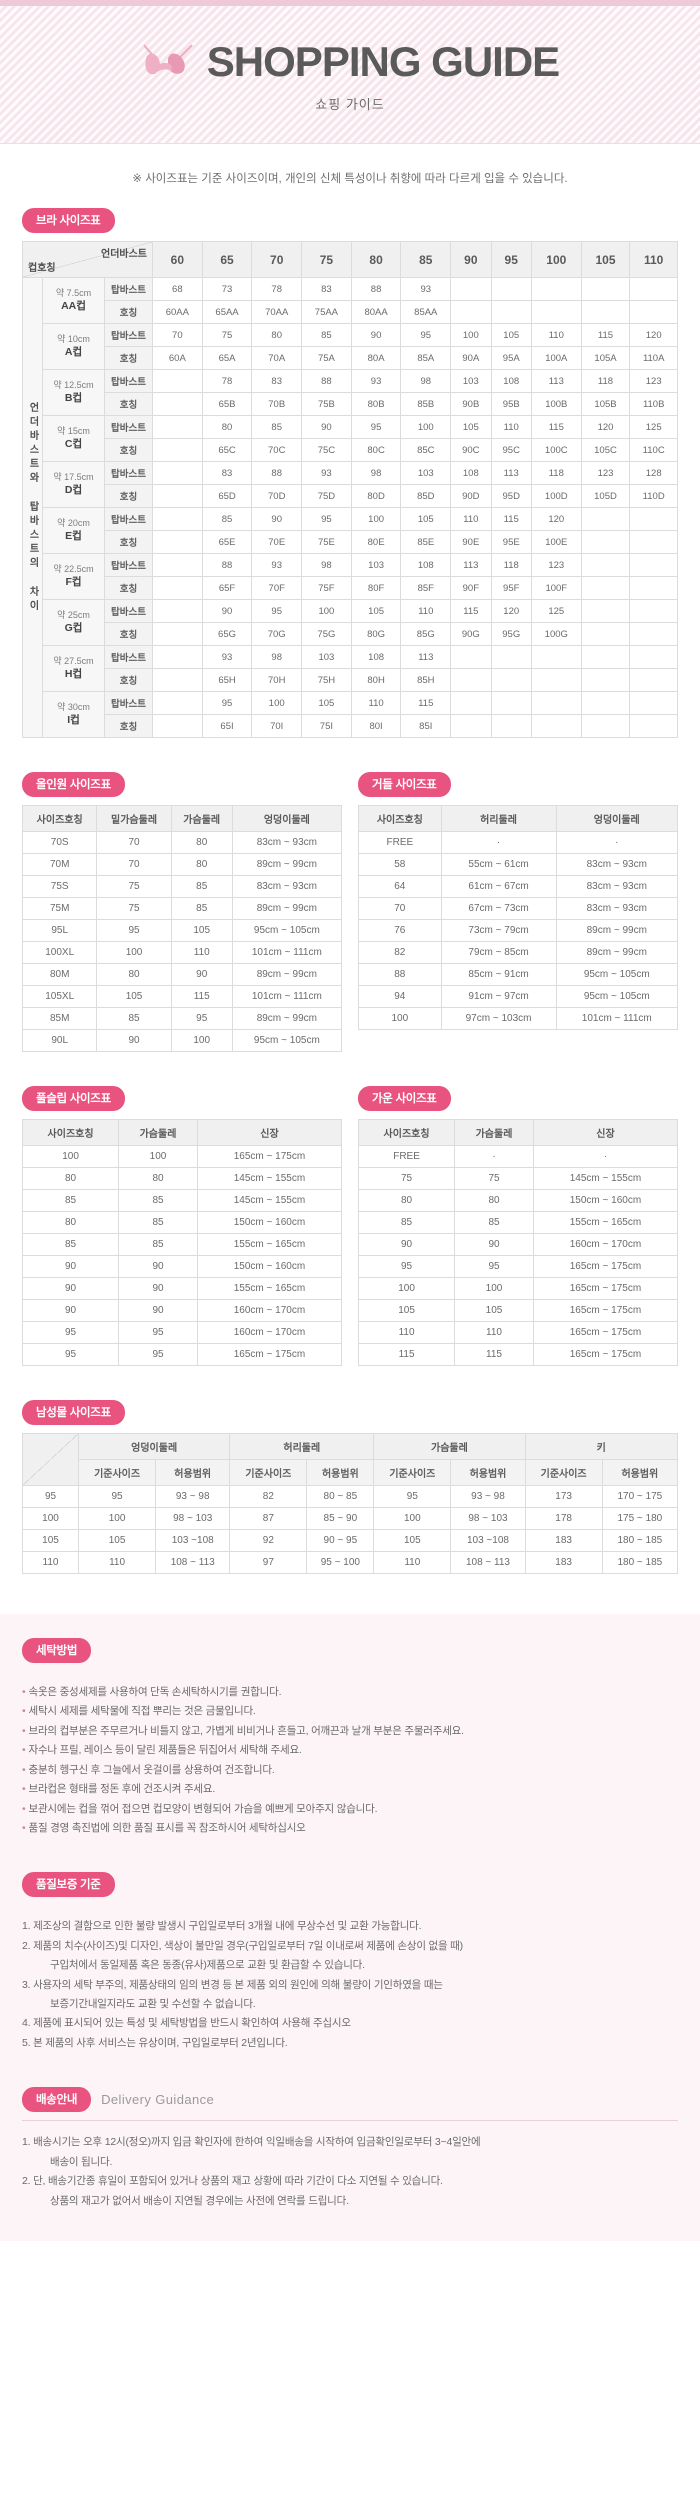  What do you see at coordinates (287, 1018) in the screenshot?
I see `allinone-cell: 89cm ~ 99cm` at bounding box center [287, 1018].